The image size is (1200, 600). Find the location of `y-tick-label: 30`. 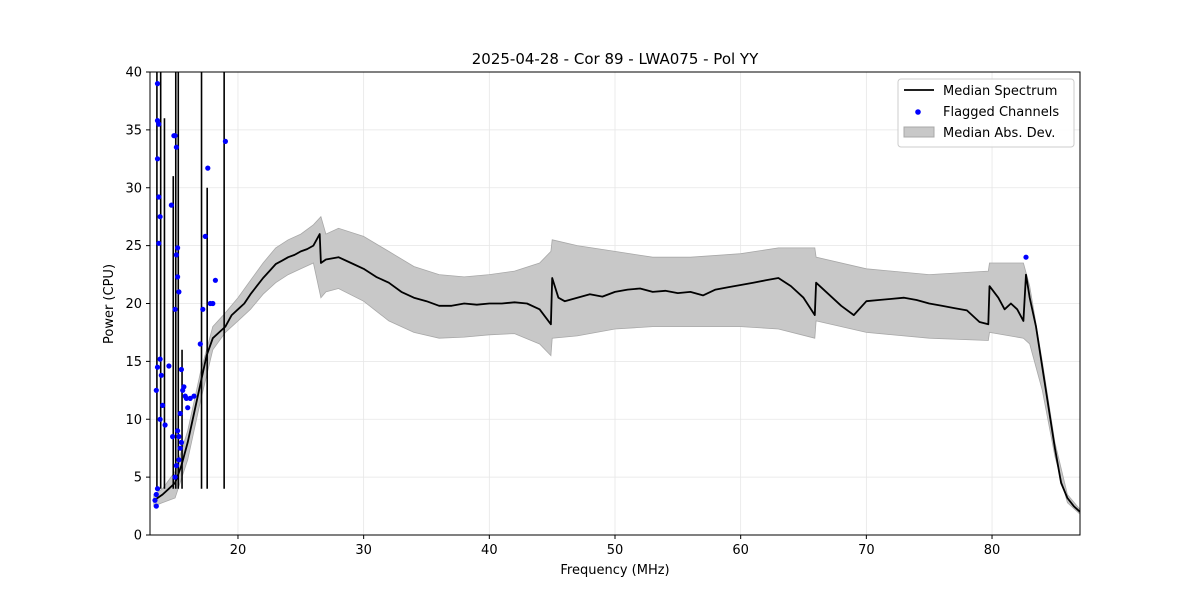

y-tick-label: 30 is located at coordinates (133, 188).